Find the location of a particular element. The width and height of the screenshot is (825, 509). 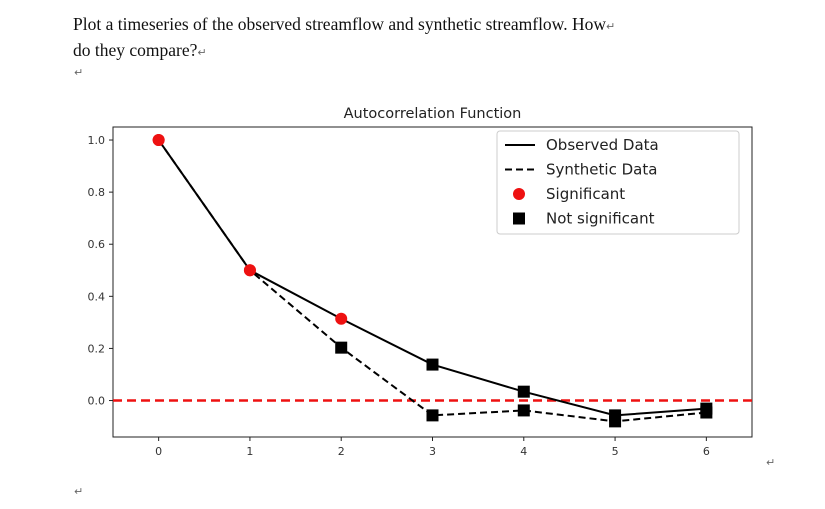

legend-label: Not significant is located at coordinates (600, 219).